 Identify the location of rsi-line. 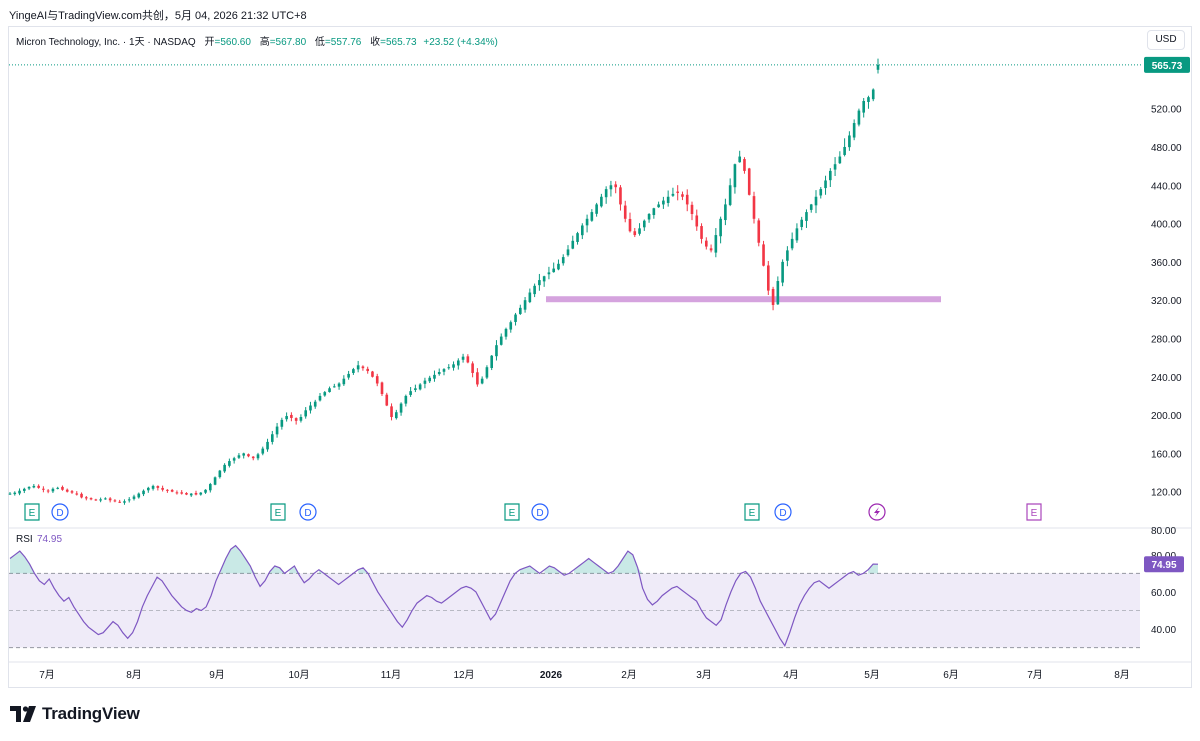
(444, 596).